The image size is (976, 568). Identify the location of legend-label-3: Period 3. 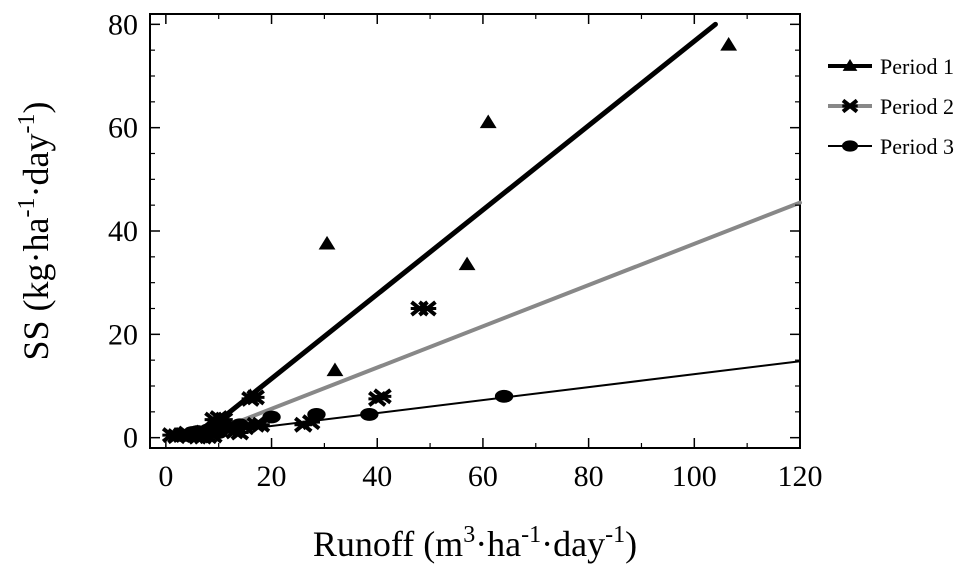
(917, 146).